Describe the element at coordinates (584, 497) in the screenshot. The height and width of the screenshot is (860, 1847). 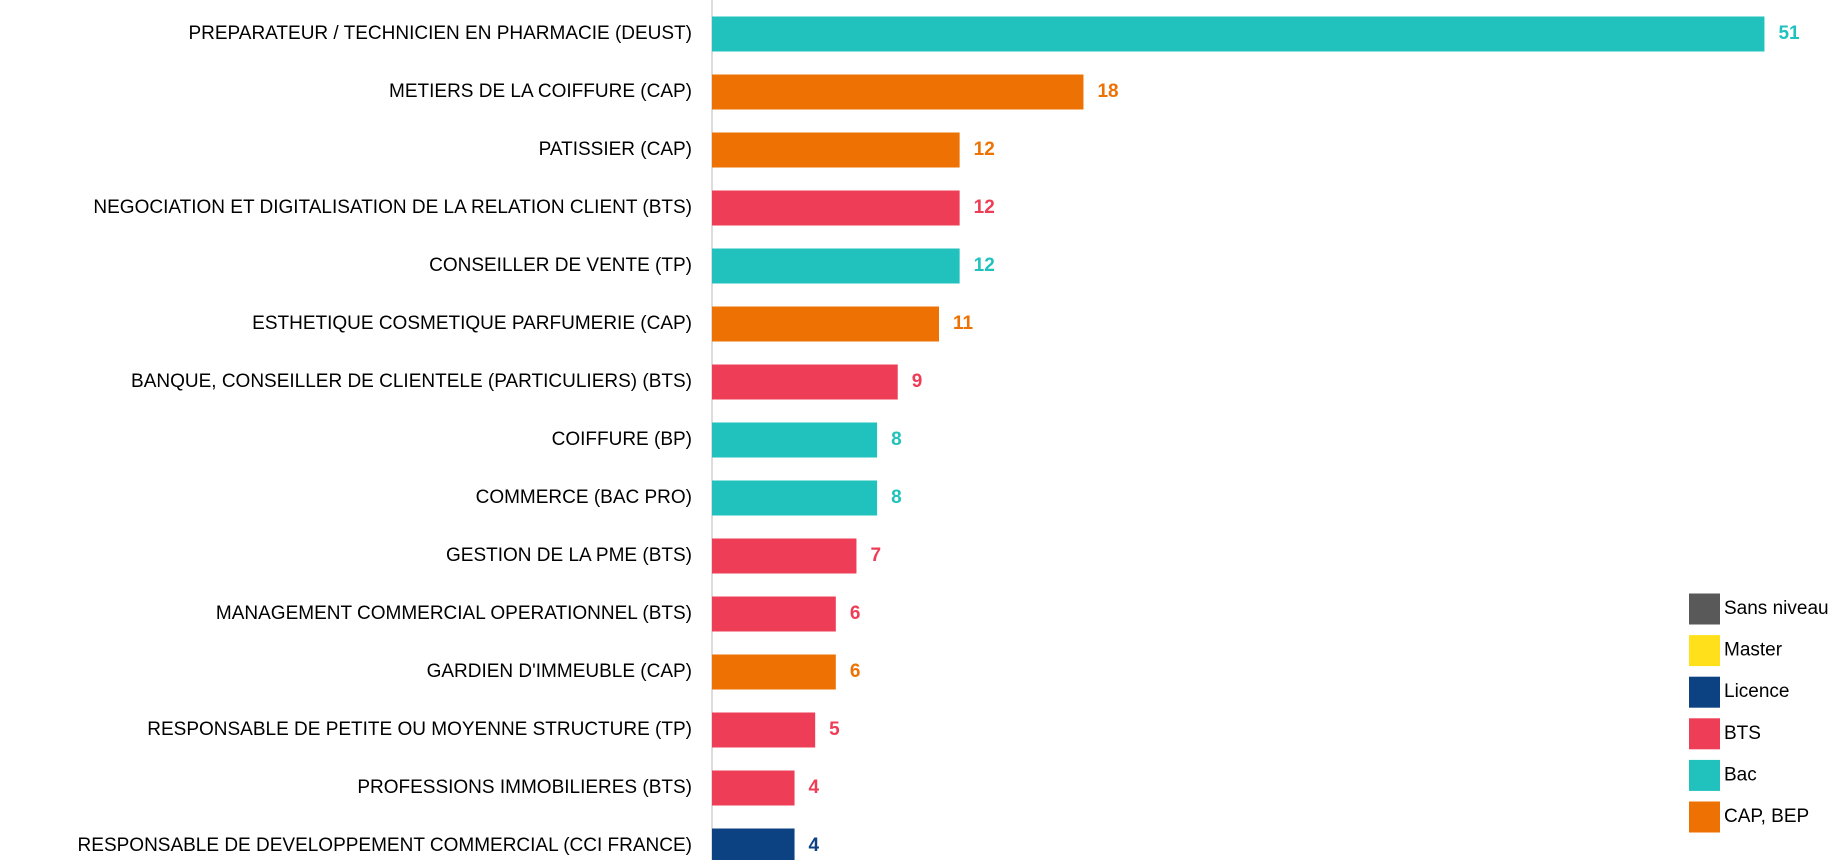
I see `y-tick-label: COMMERCE (BAC PRO)` at that location.